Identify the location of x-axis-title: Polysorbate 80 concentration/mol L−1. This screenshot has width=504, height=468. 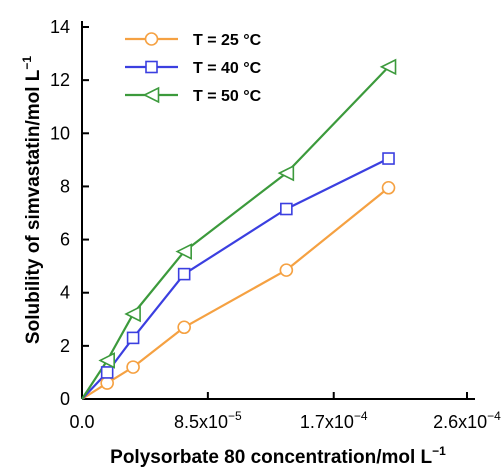
(278, 456).